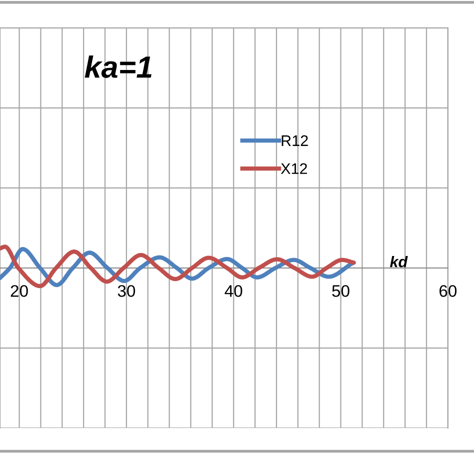 The width and height of the screenshot is (474, 474). Describe the element at coordinates (127, 291) in the screenshot. I see `x-tick-label: 30` at that location.